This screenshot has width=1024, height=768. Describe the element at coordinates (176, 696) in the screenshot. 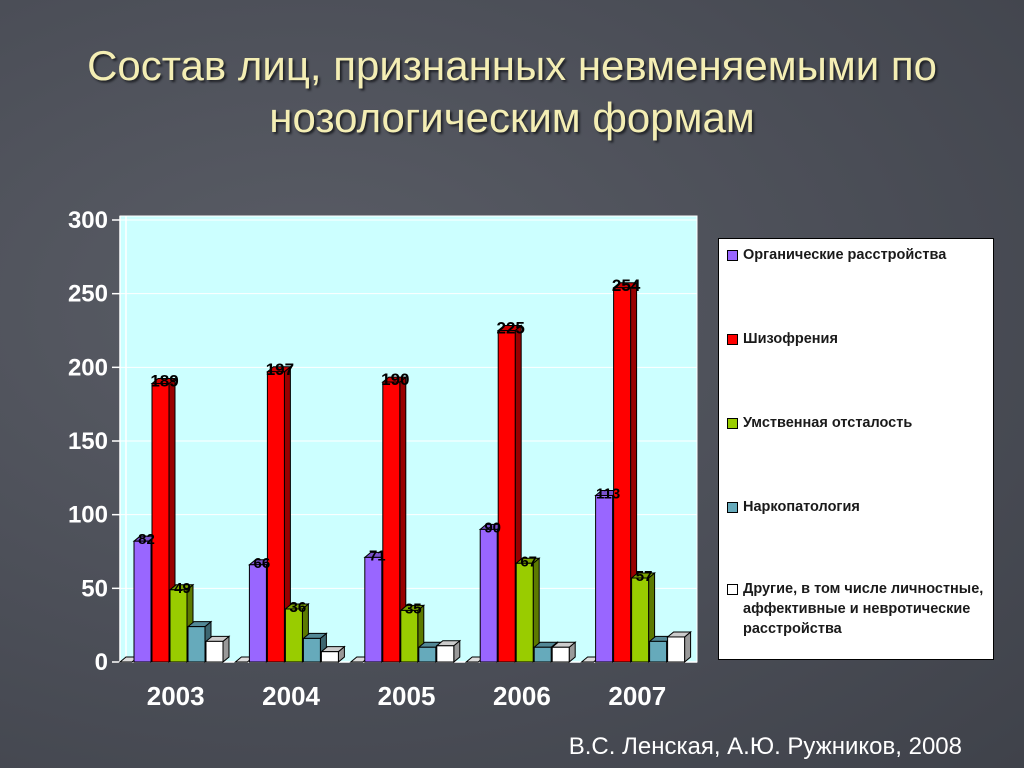

I see `x-tick-label: 2003` at that location.